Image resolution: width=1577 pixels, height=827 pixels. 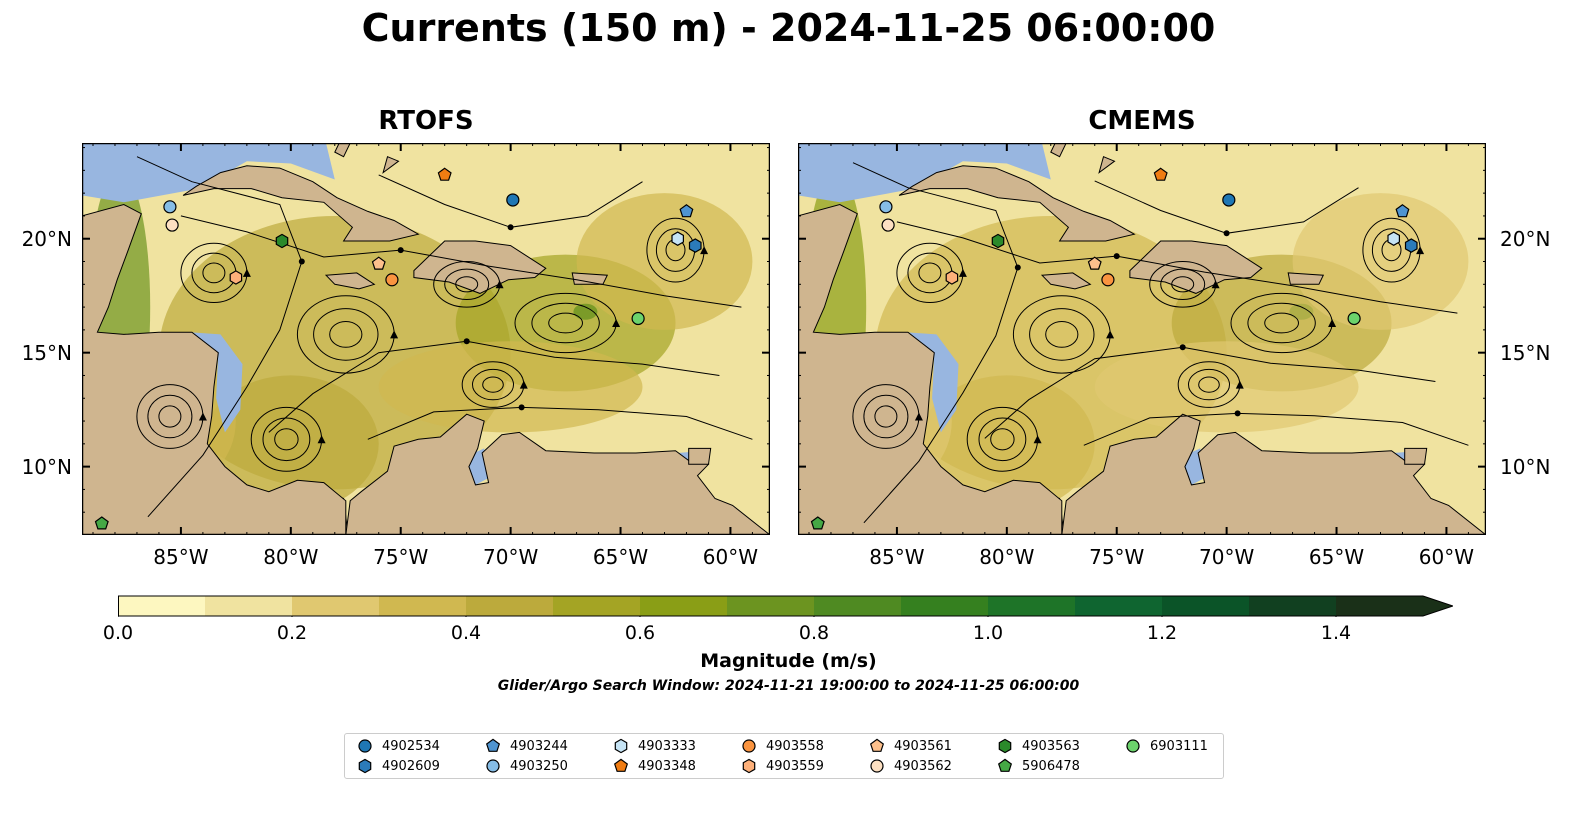 I want to click on lat-tick-label-left: 20°N, so click(x=46, y=238).